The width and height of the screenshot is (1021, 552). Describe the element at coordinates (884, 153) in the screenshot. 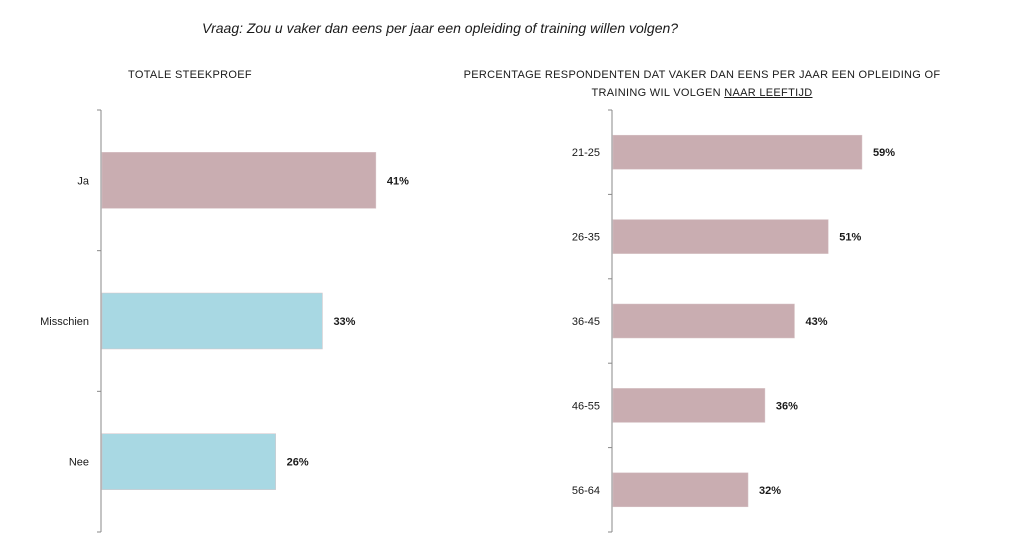

I see `age-value-label: 59%` at that location.